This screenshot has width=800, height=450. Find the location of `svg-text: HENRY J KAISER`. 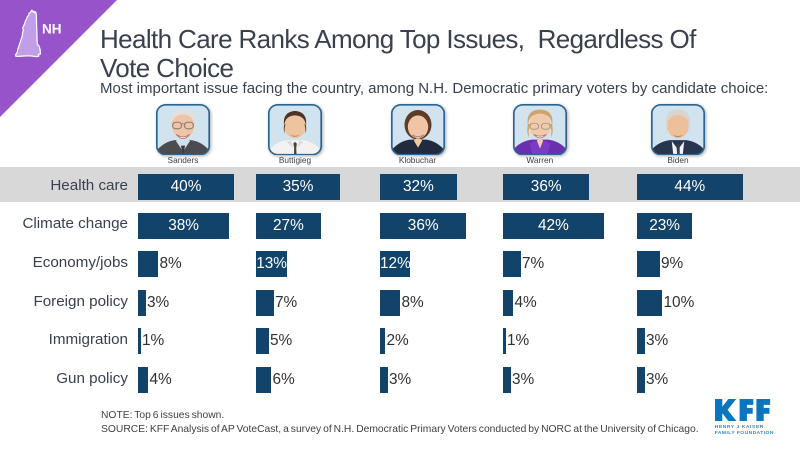

svg-text: HENRY J KAISER is located at coordinates (739, 427).